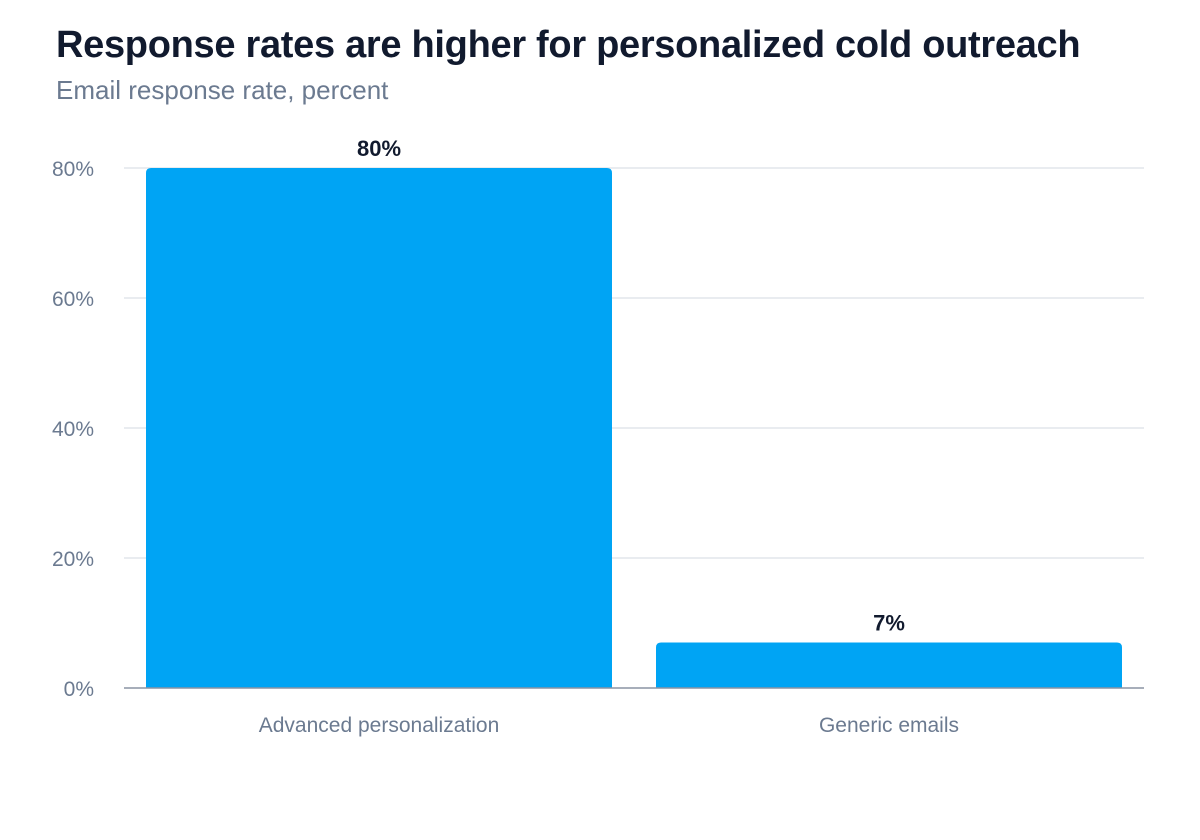 The image size is (1200, 840). Describe the element at coordinates (73, 169) in the screenshot. I see `y-tick-label: 80%` at that location.